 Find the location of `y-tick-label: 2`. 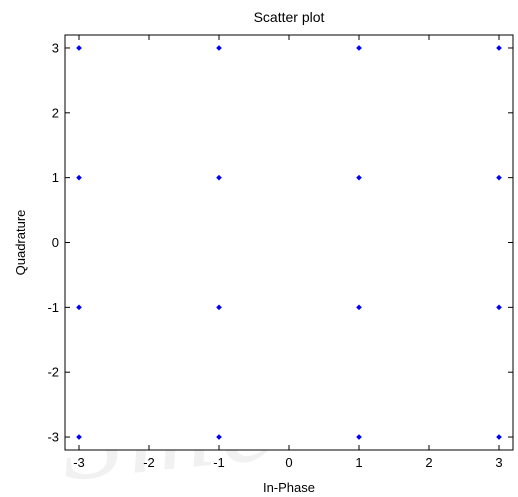

y-tick-label: 2 is located at coordinates (55, 112).